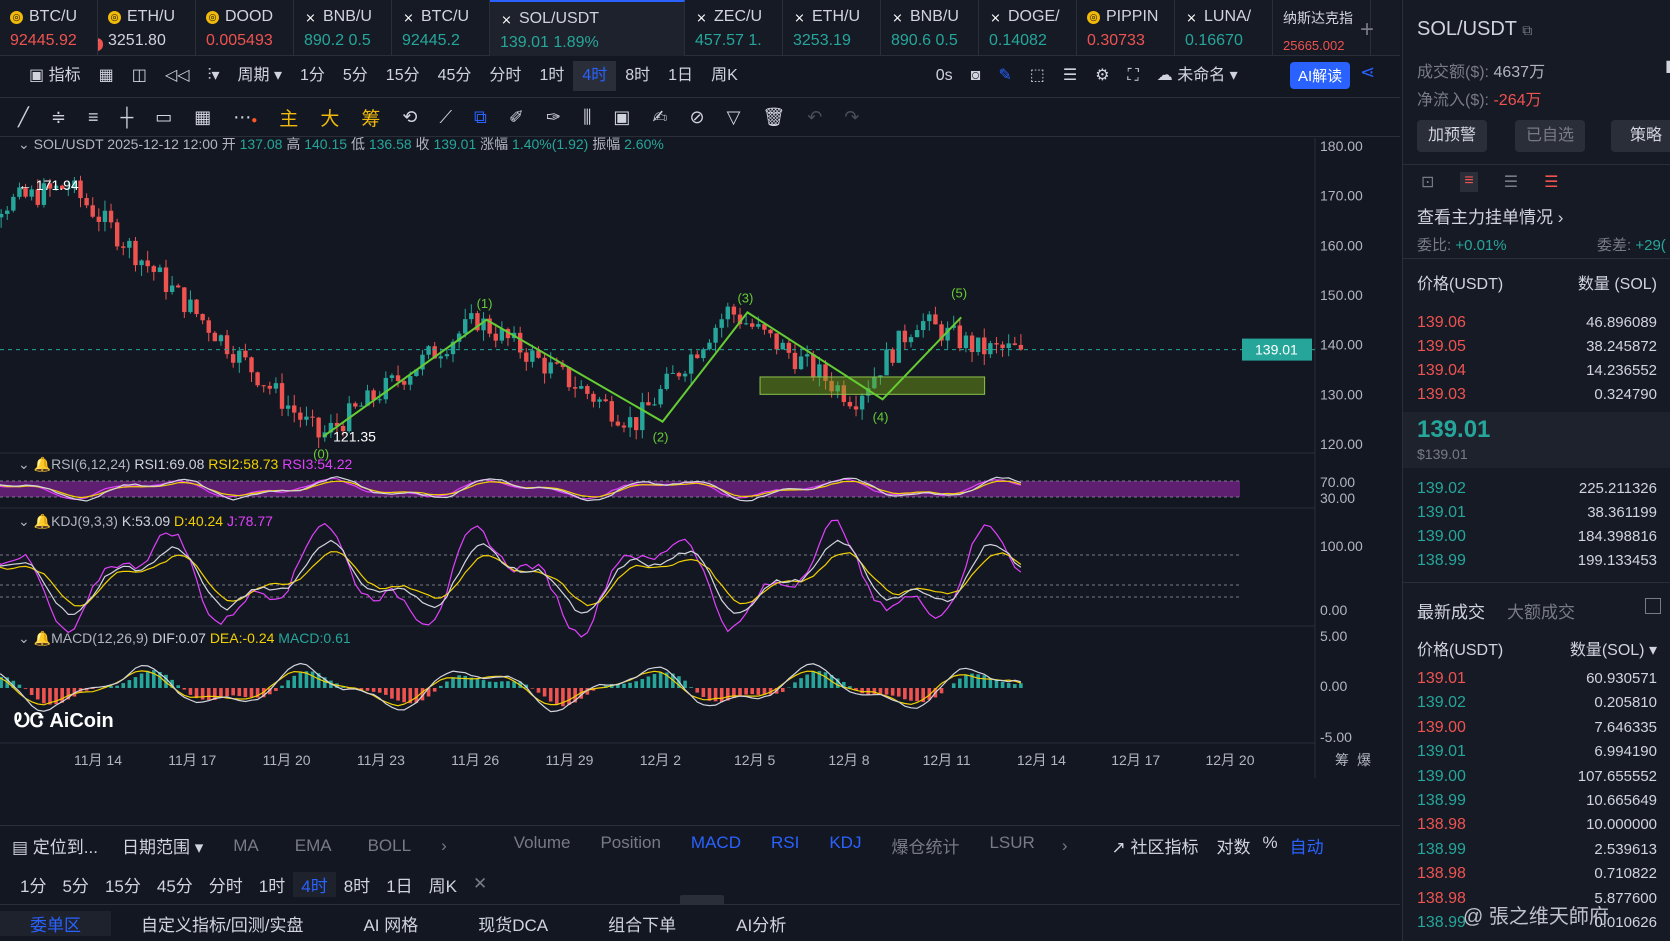  Describe the element at coordinates (213, 75) in the screenshot. I see `candle-type-icon: ⫶▾` at that location.